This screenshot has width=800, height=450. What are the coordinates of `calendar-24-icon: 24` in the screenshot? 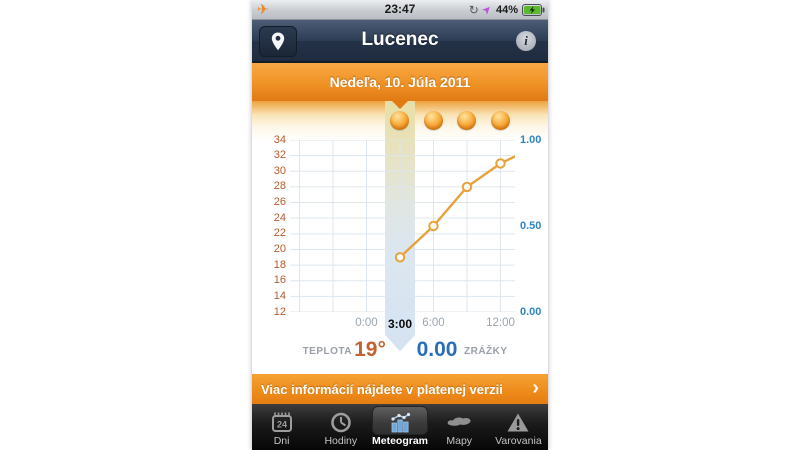 It's located at (282, 422).